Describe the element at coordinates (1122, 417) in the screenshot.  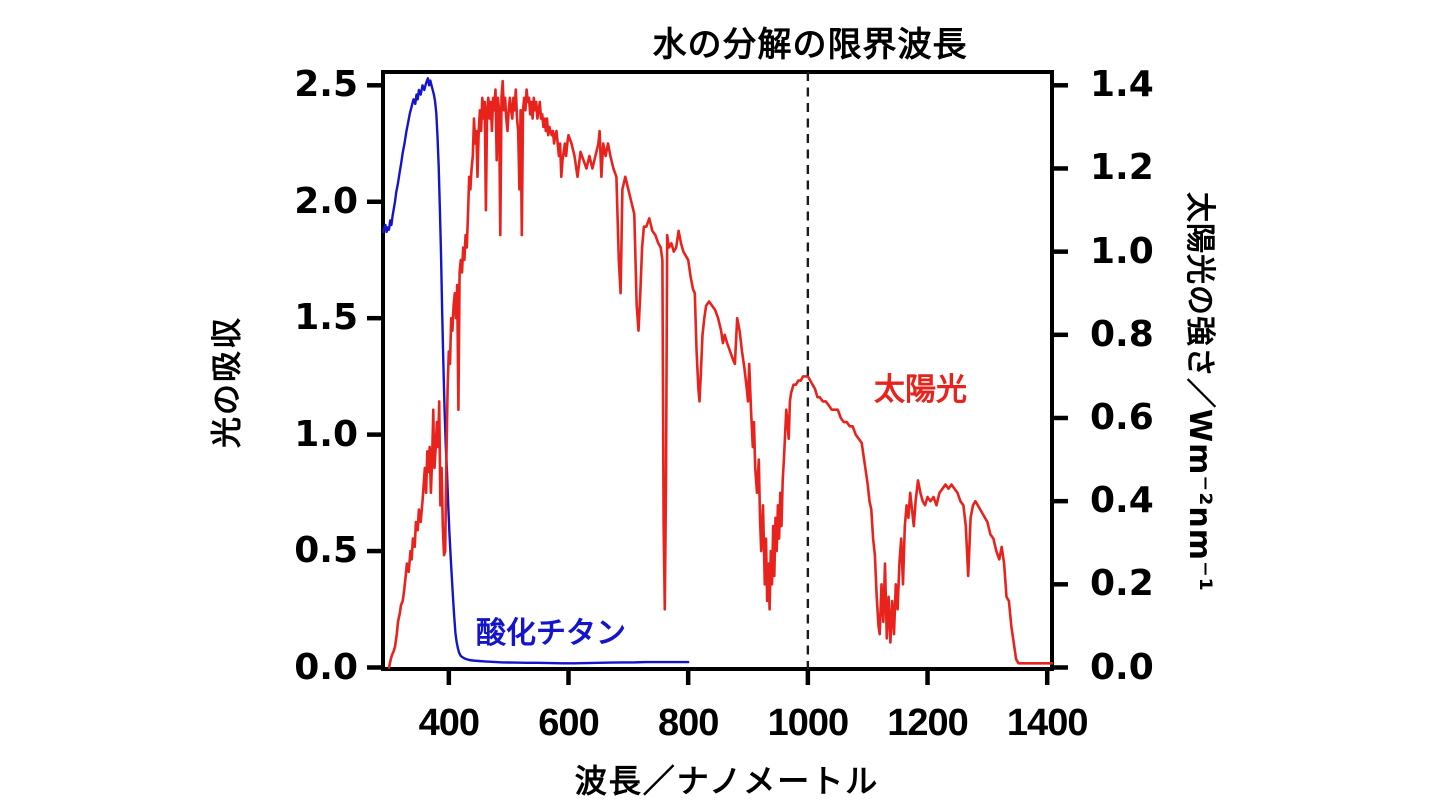
I see `y-right-tick-label: 0.6` at that location.